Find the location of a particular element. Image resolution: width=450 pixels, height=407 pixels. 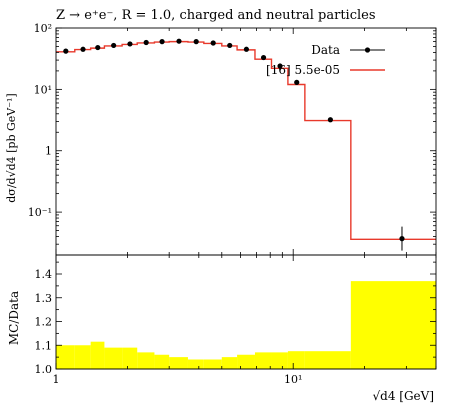

x-axis-label: √d4 [GeV] is located at coordinates (404, 396).